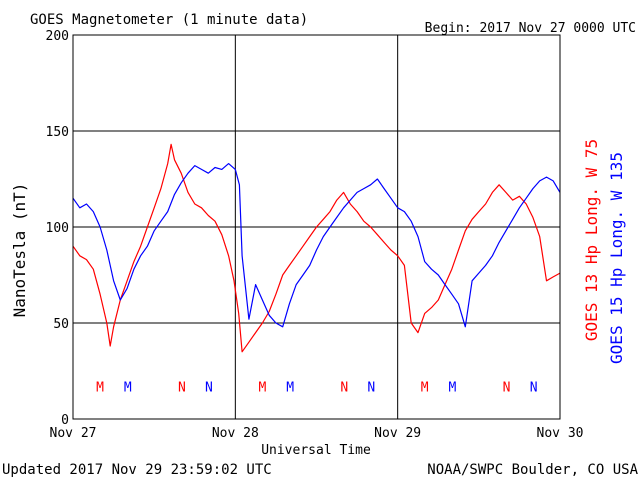 The image size is (640, 480). What do you see at coordinates (560, 433) in the screenshot?
I see `x-tick-label: Nov 30` at bounding box center [560, 433].